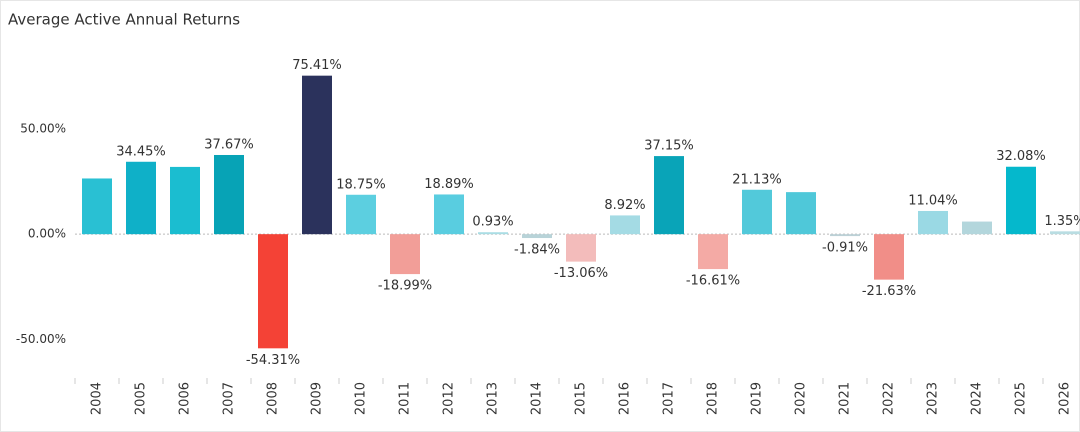 The image size is (1080, 432). Describe the element at coordinates (977, 398) in the screenshot. I see `x-tick-label: 2024` at that location.